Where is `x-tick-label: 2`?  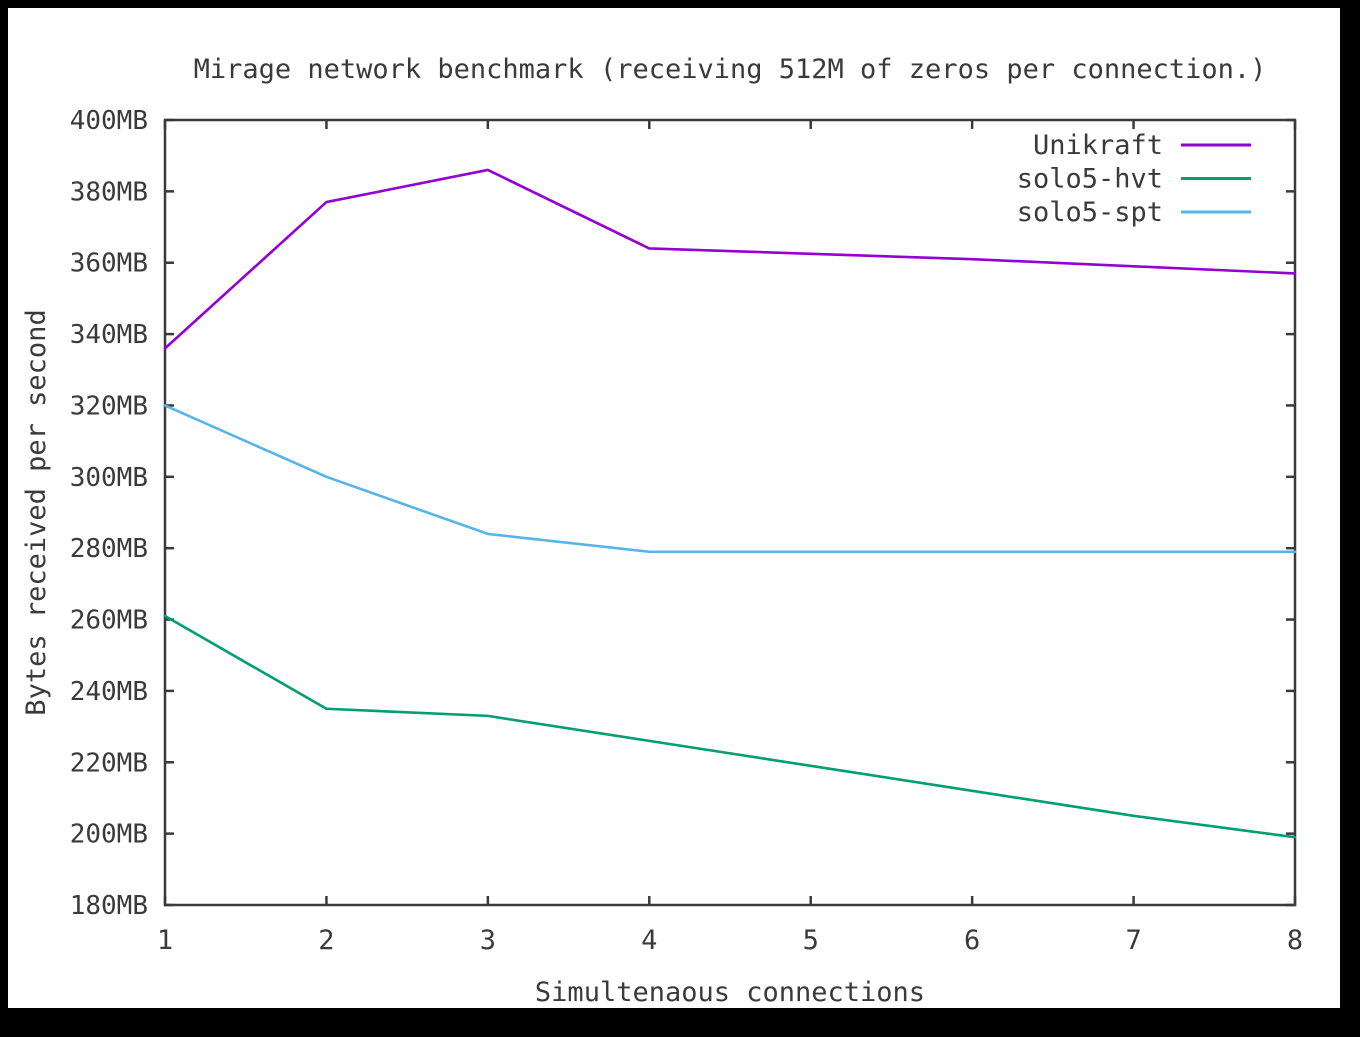
x-tick-label: 2 is located at coordinates (326, 940).